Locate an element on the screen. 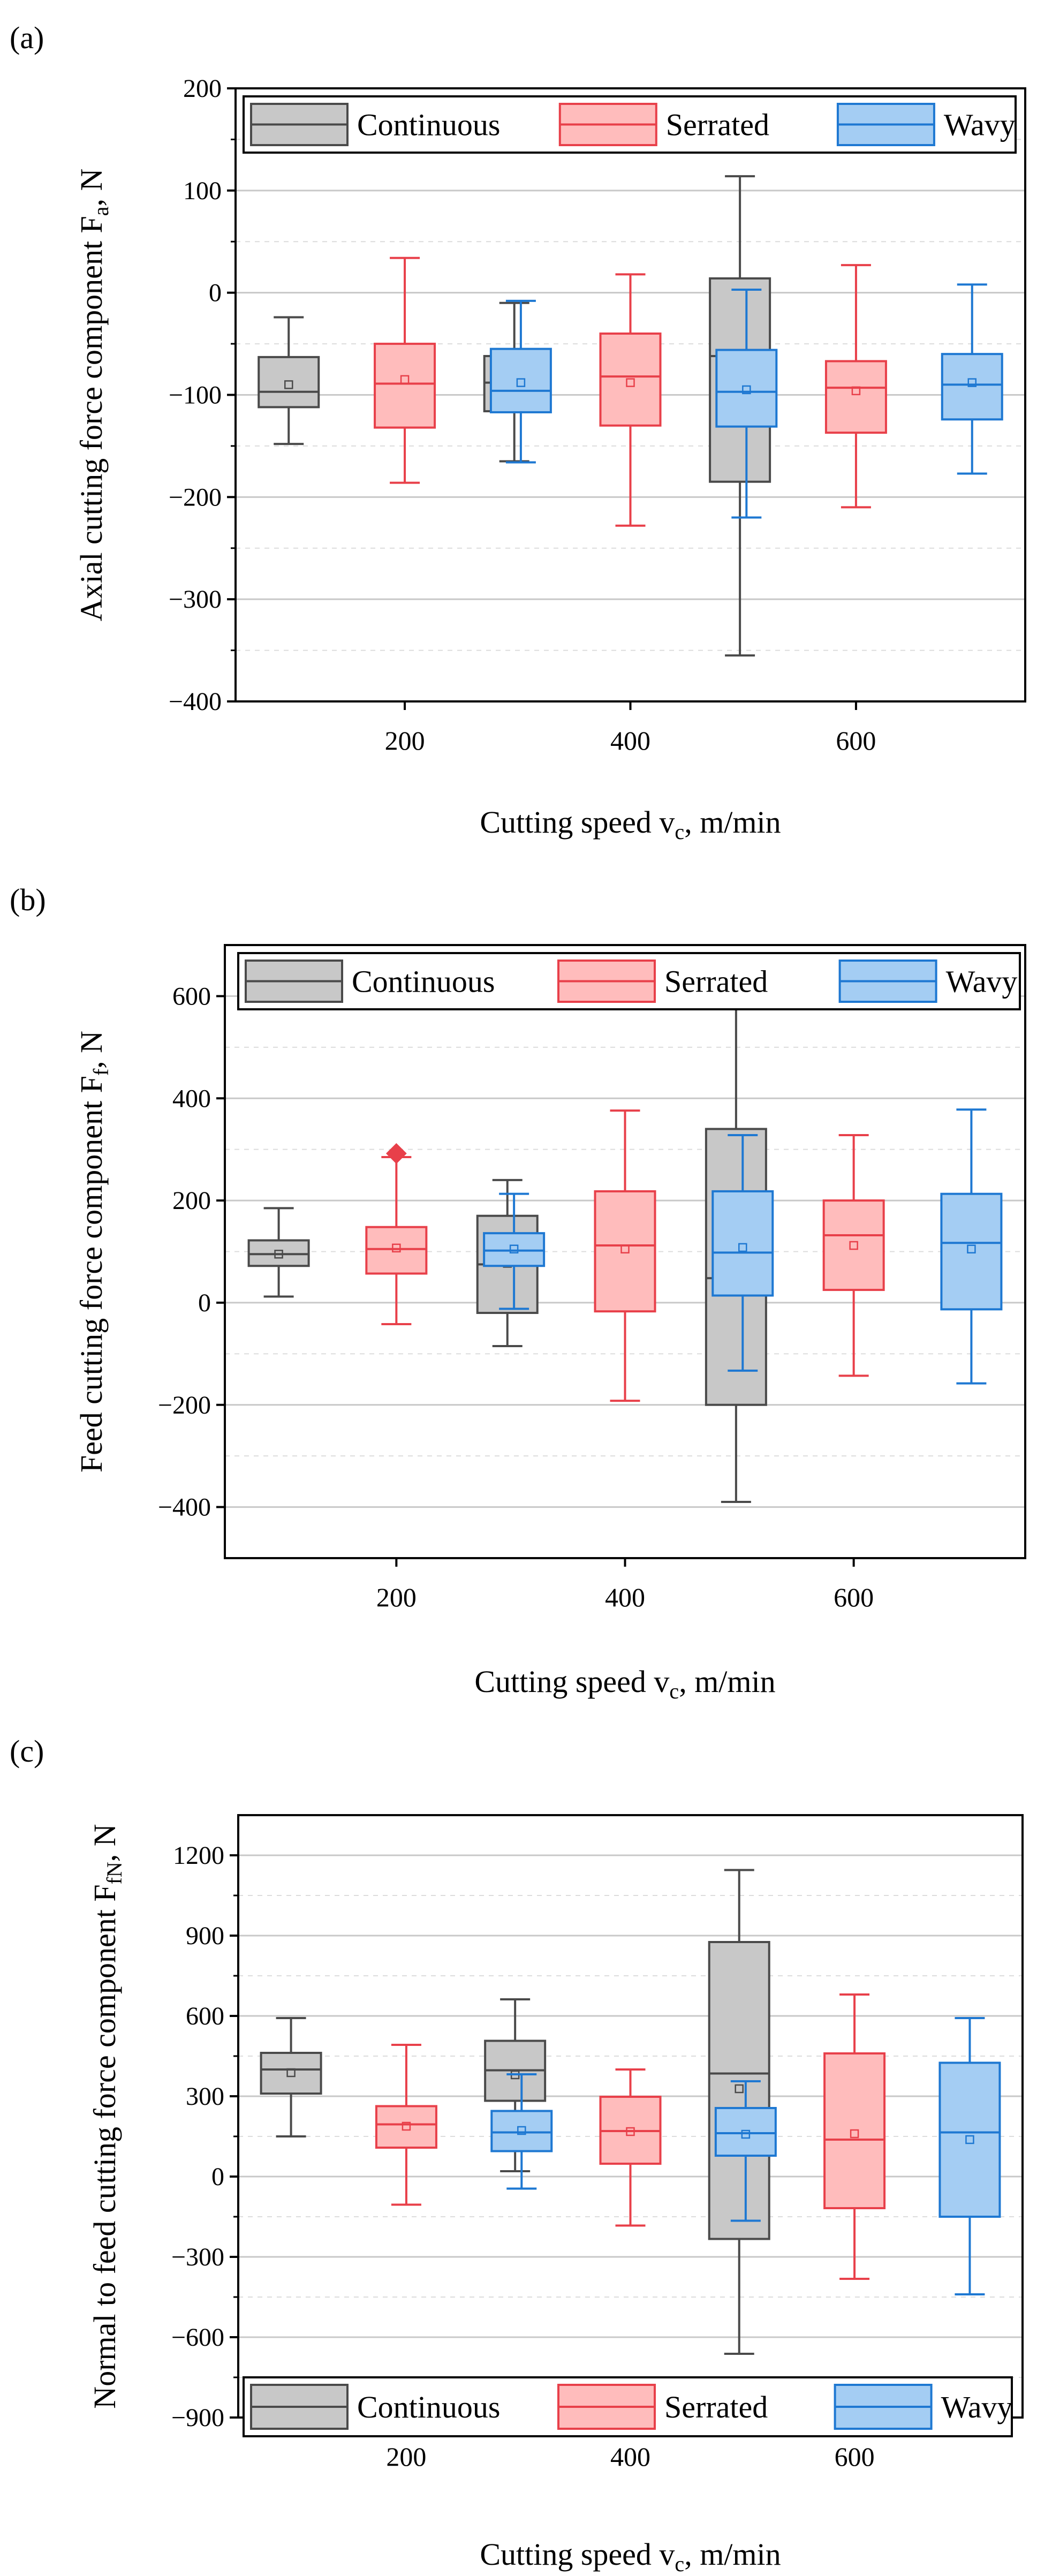  panel-label: (a) is located at coordinates (27, 37).